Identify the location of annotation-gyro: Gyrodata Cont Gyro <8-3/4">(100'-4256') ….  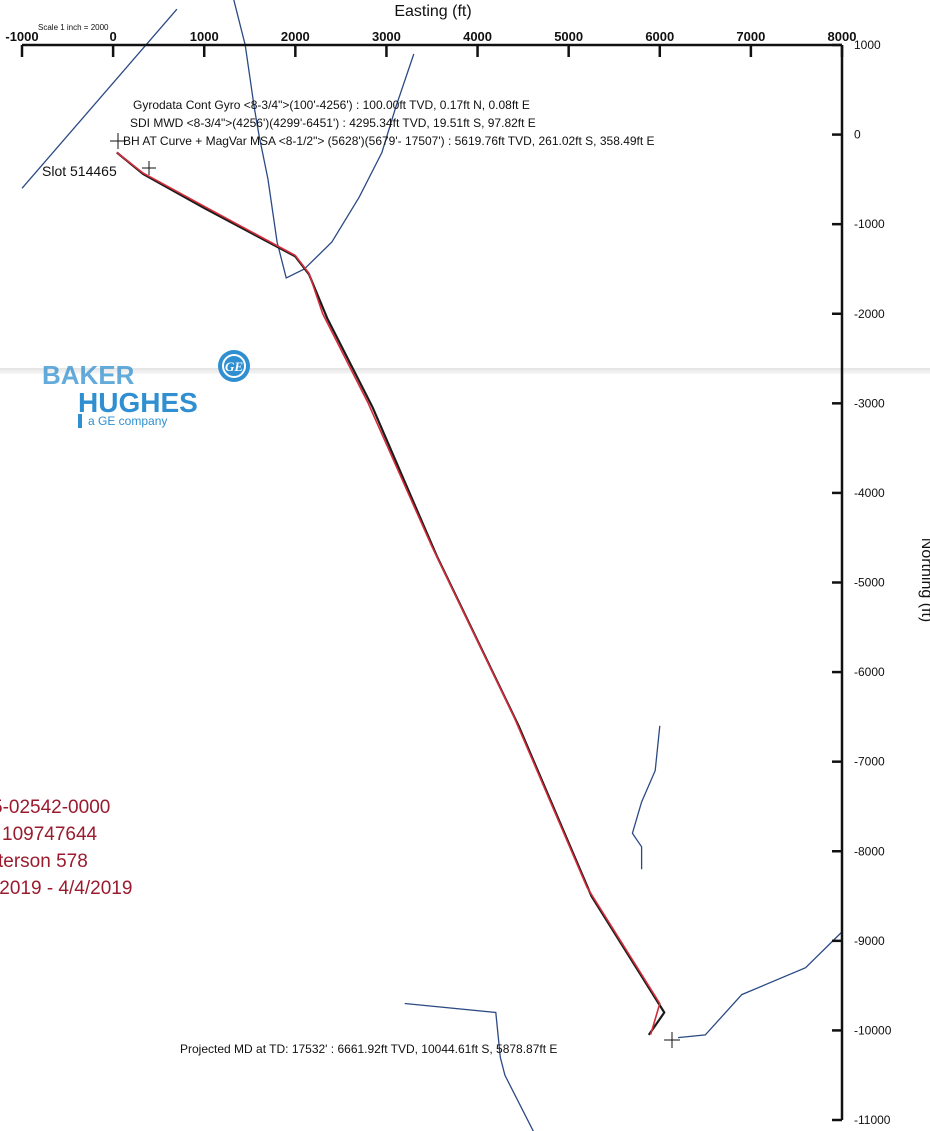
(331, 105).